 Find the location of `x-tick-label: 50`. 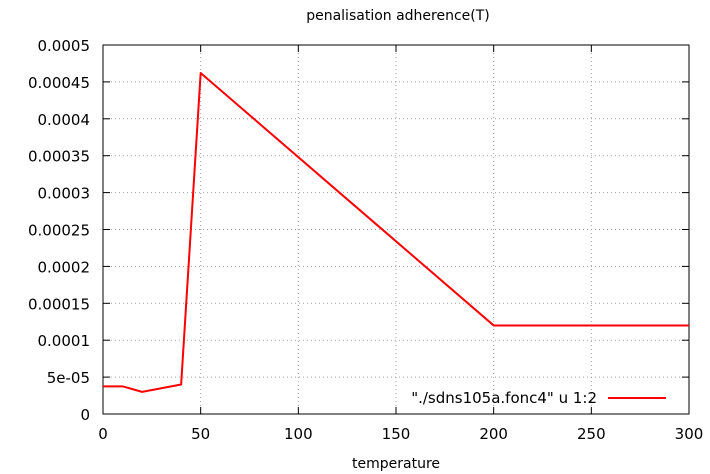

x-tick-label: 50 is located at coordinates (200, 434).